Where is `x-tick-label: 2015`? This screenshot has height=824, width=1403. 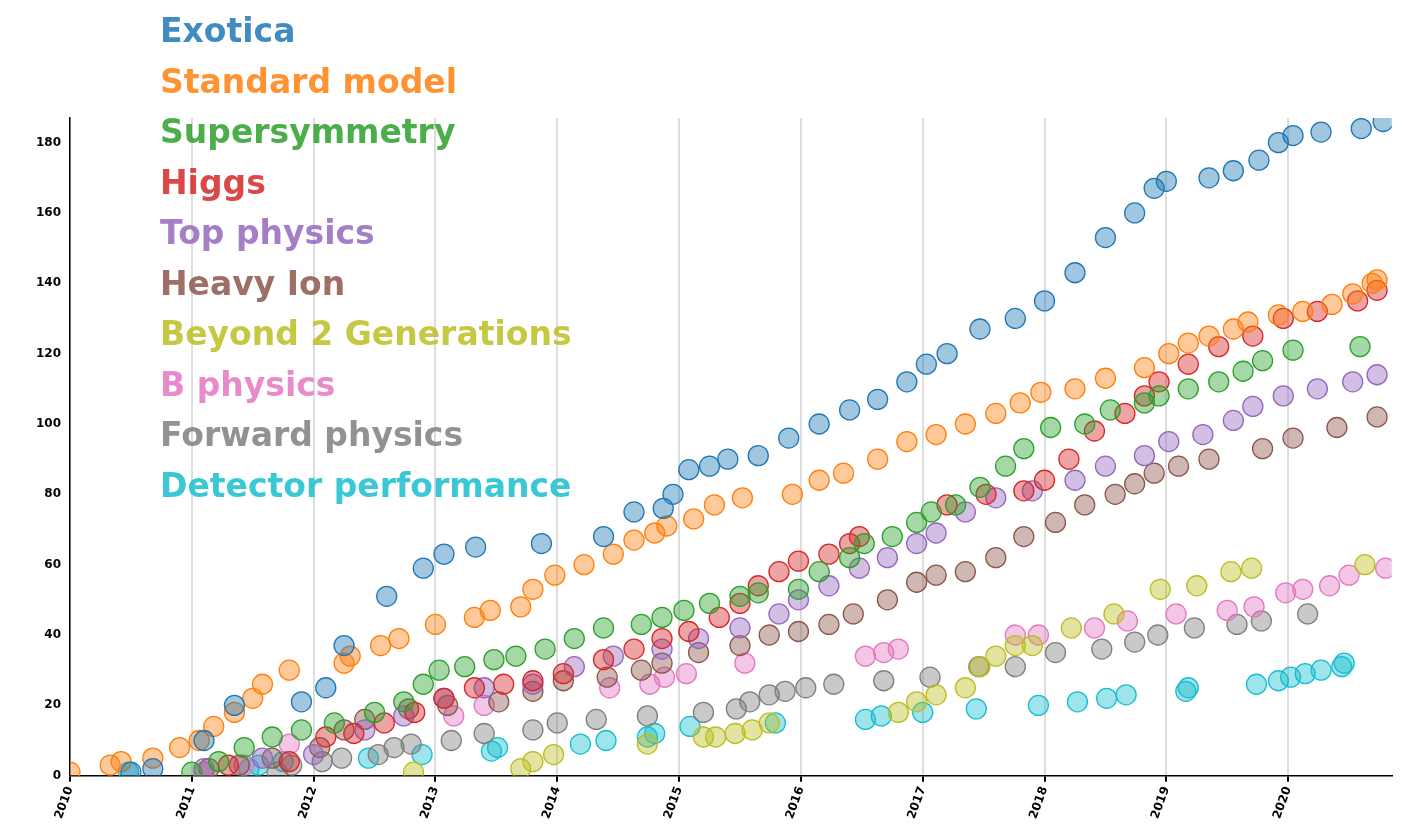 x-tick-label: 2015 is located at coordinates (672, 802).